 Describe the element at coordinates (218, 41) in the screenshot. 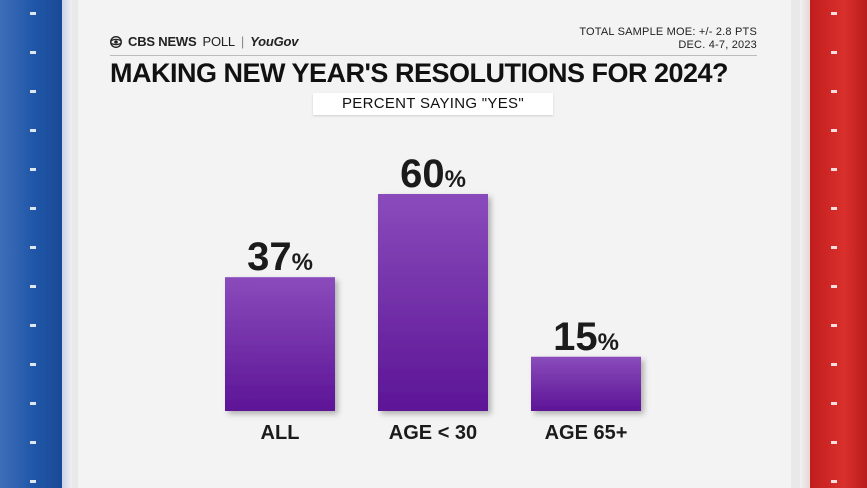

I see `brand-poll: POLL` at that location.